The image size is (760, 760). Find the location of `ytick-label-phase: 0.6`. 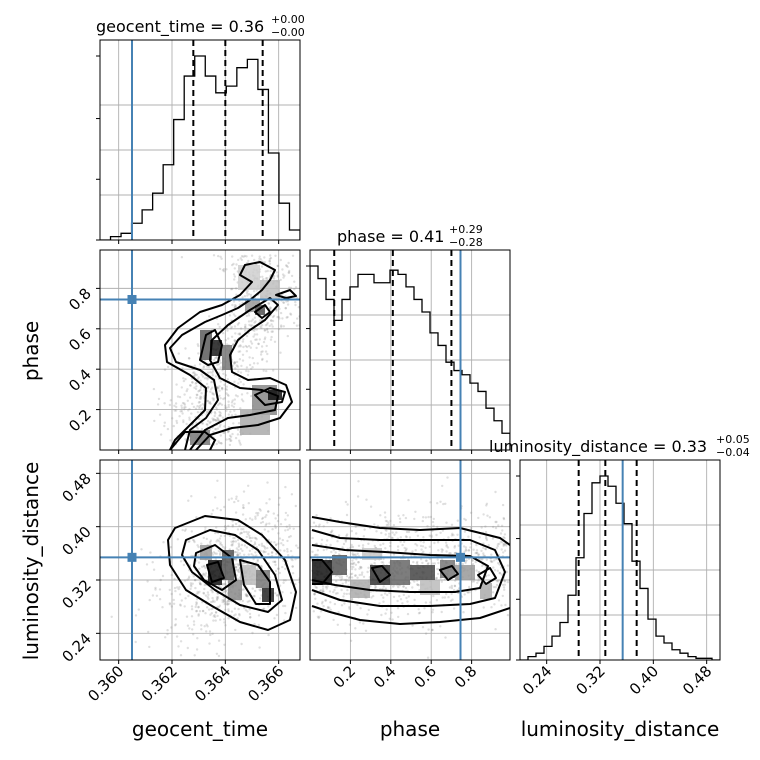

ytick-label-phase: 0.6 is located at coordinates (80, 340).